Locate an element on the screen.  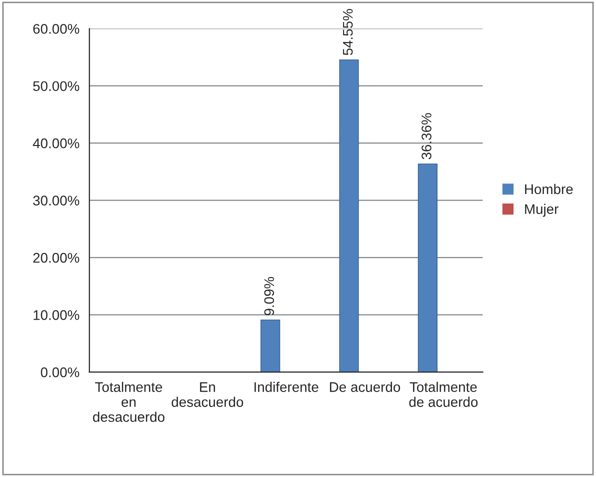
x-tick-label: Totalmente en desacuerdo is located at coordinates (128, 402).